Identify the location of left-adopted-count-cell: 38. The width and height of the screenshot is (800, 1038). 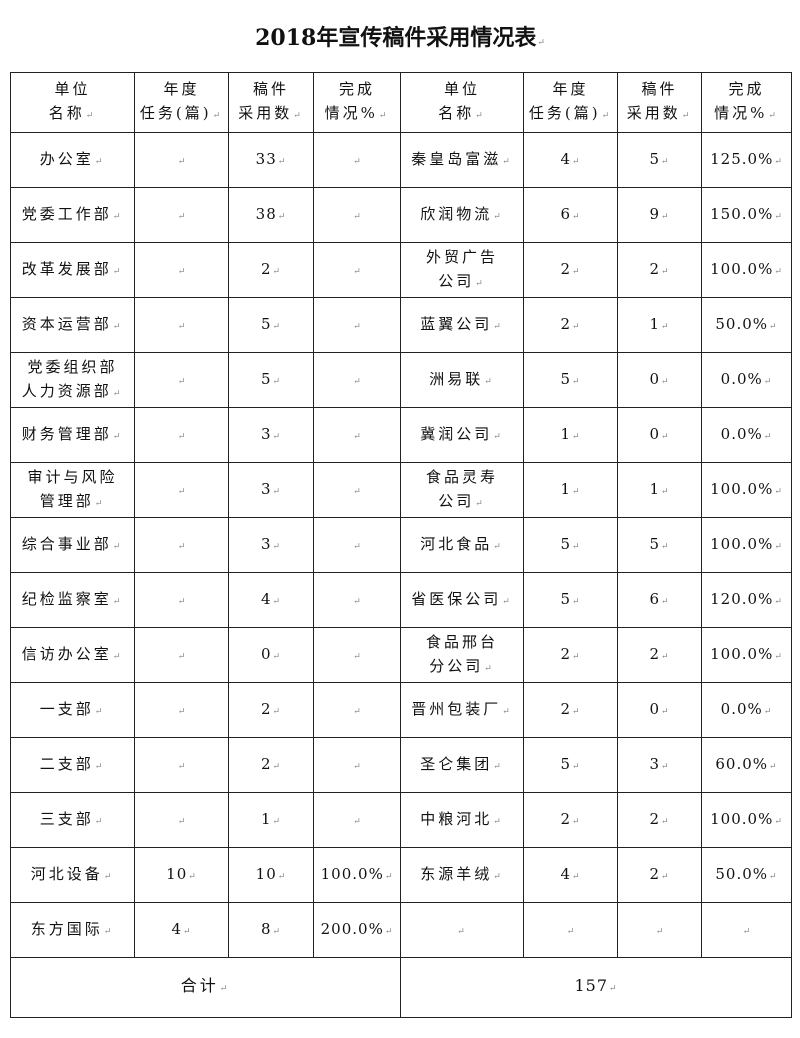
(271, 215).